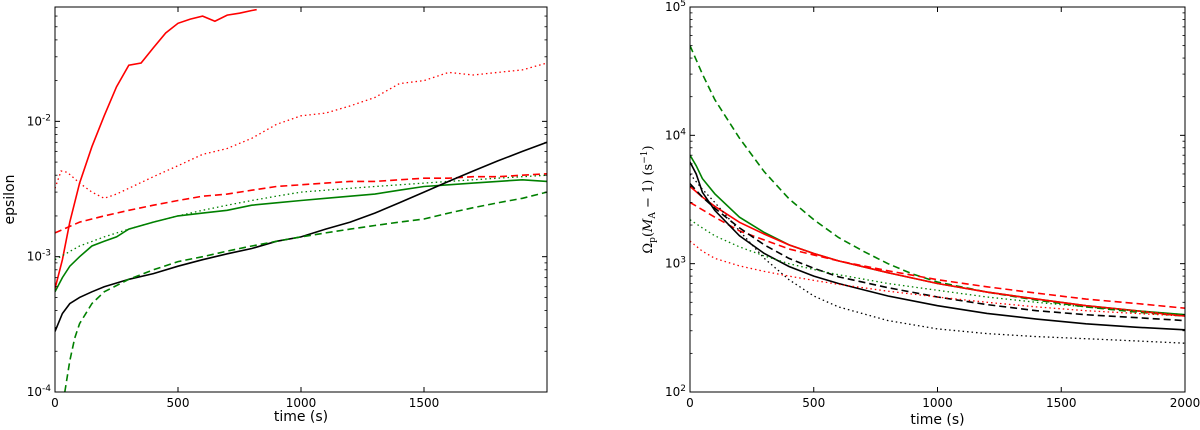 Image resolution: width=1200 pixels, height=430 pixels. Describe the element at coordinates (39, 120) in the screenshot. I see `left-y-tick-label: 10⁻²` at that location.